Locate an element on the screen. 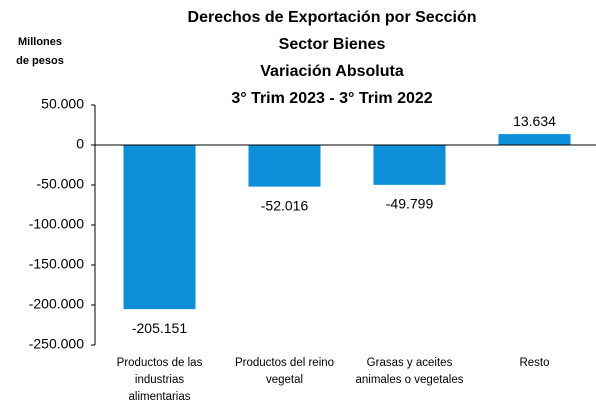 Image resolution: width=596 pixels, height=413 pixels. chart-title: Sector Bienes is located at coordinates (332, 44).